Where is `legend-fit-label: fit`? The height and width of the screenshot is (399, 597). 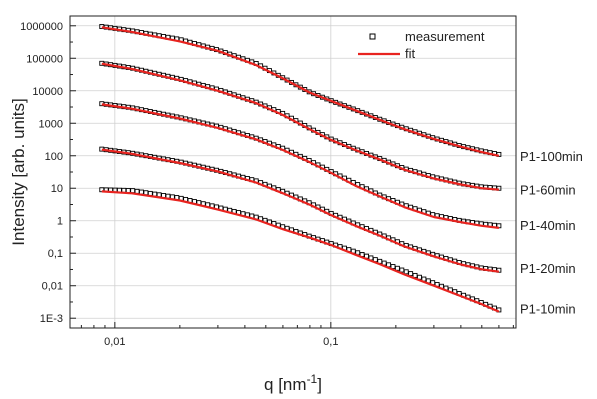
legend-fit-label: fit is located at coordinates (410, 53).